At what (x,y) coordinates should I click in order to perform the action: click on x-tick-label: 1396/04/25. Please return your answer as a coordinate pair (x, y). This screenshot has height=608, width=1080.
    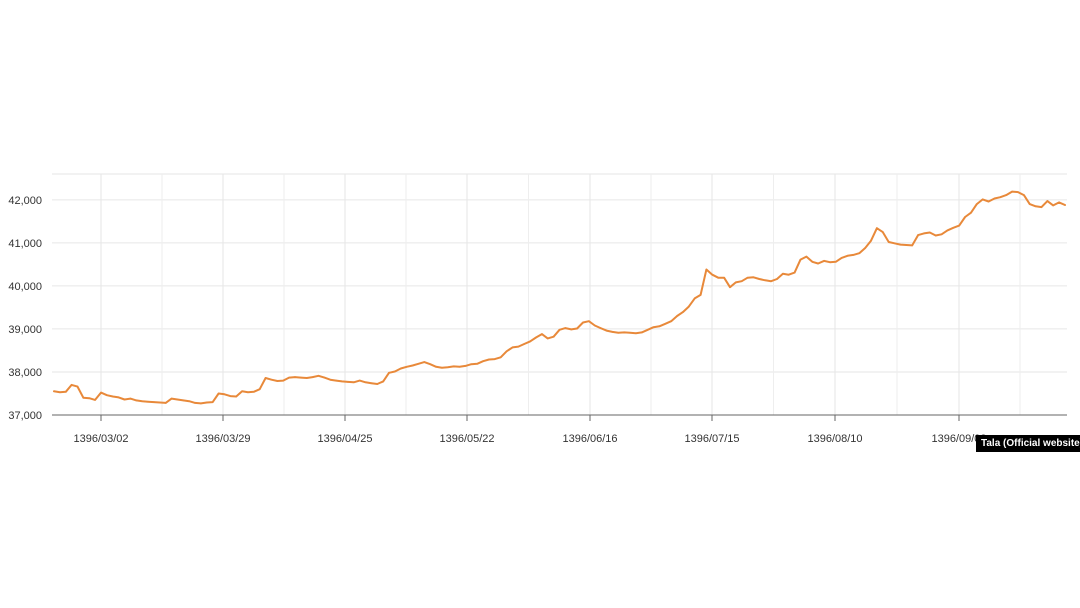
    Looking at the image, I should click on (344, 439).